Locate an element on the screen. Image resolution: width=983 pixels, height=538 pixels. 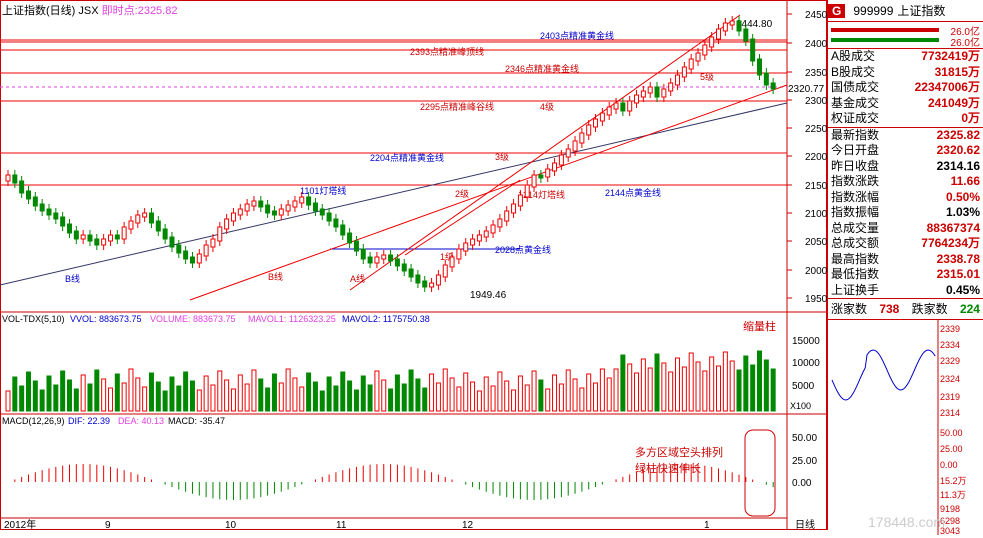
stats-label: 昨日收盘 is located at coordinates (855, 165).